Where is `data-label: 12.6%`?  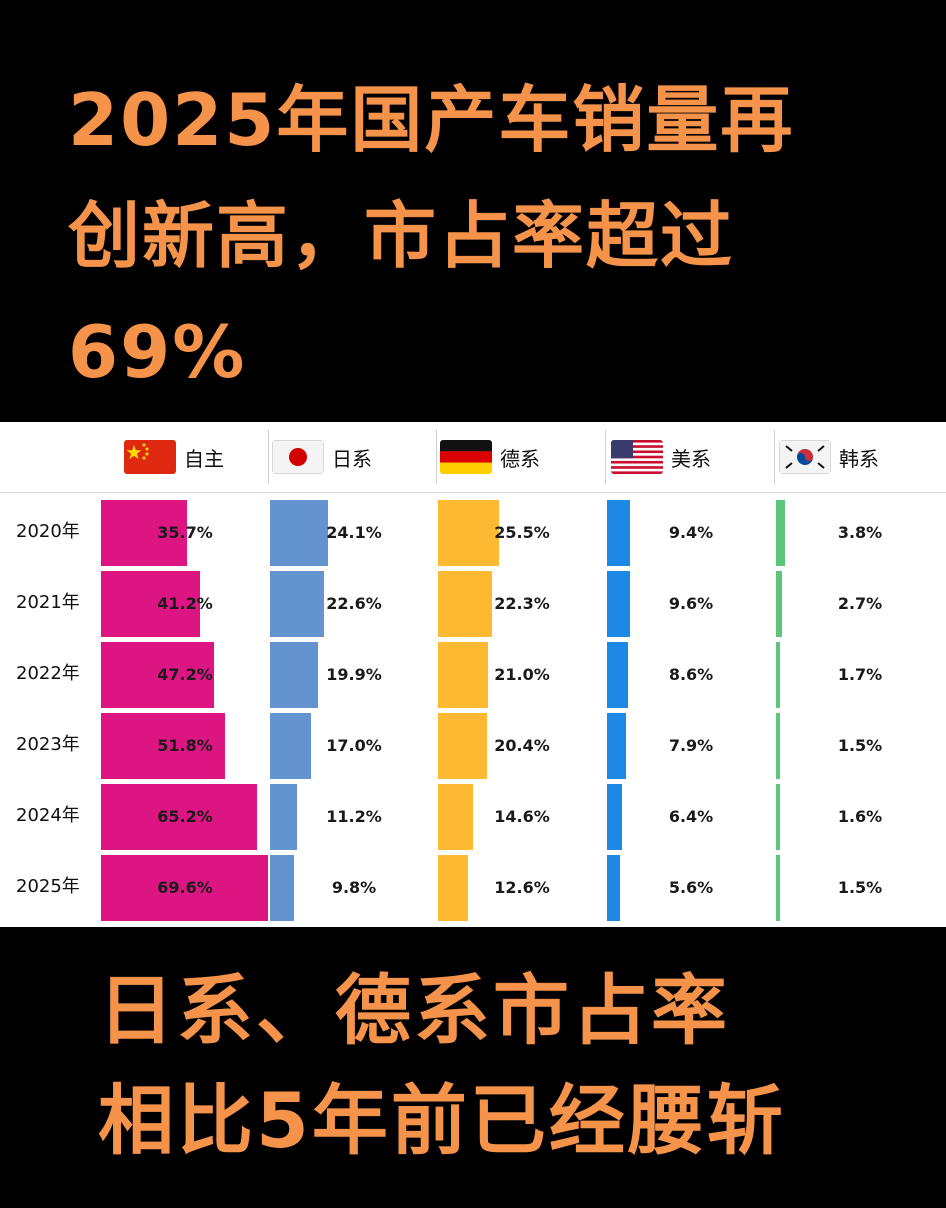
data-label: 12.6% is located at coordinates (522, 887).